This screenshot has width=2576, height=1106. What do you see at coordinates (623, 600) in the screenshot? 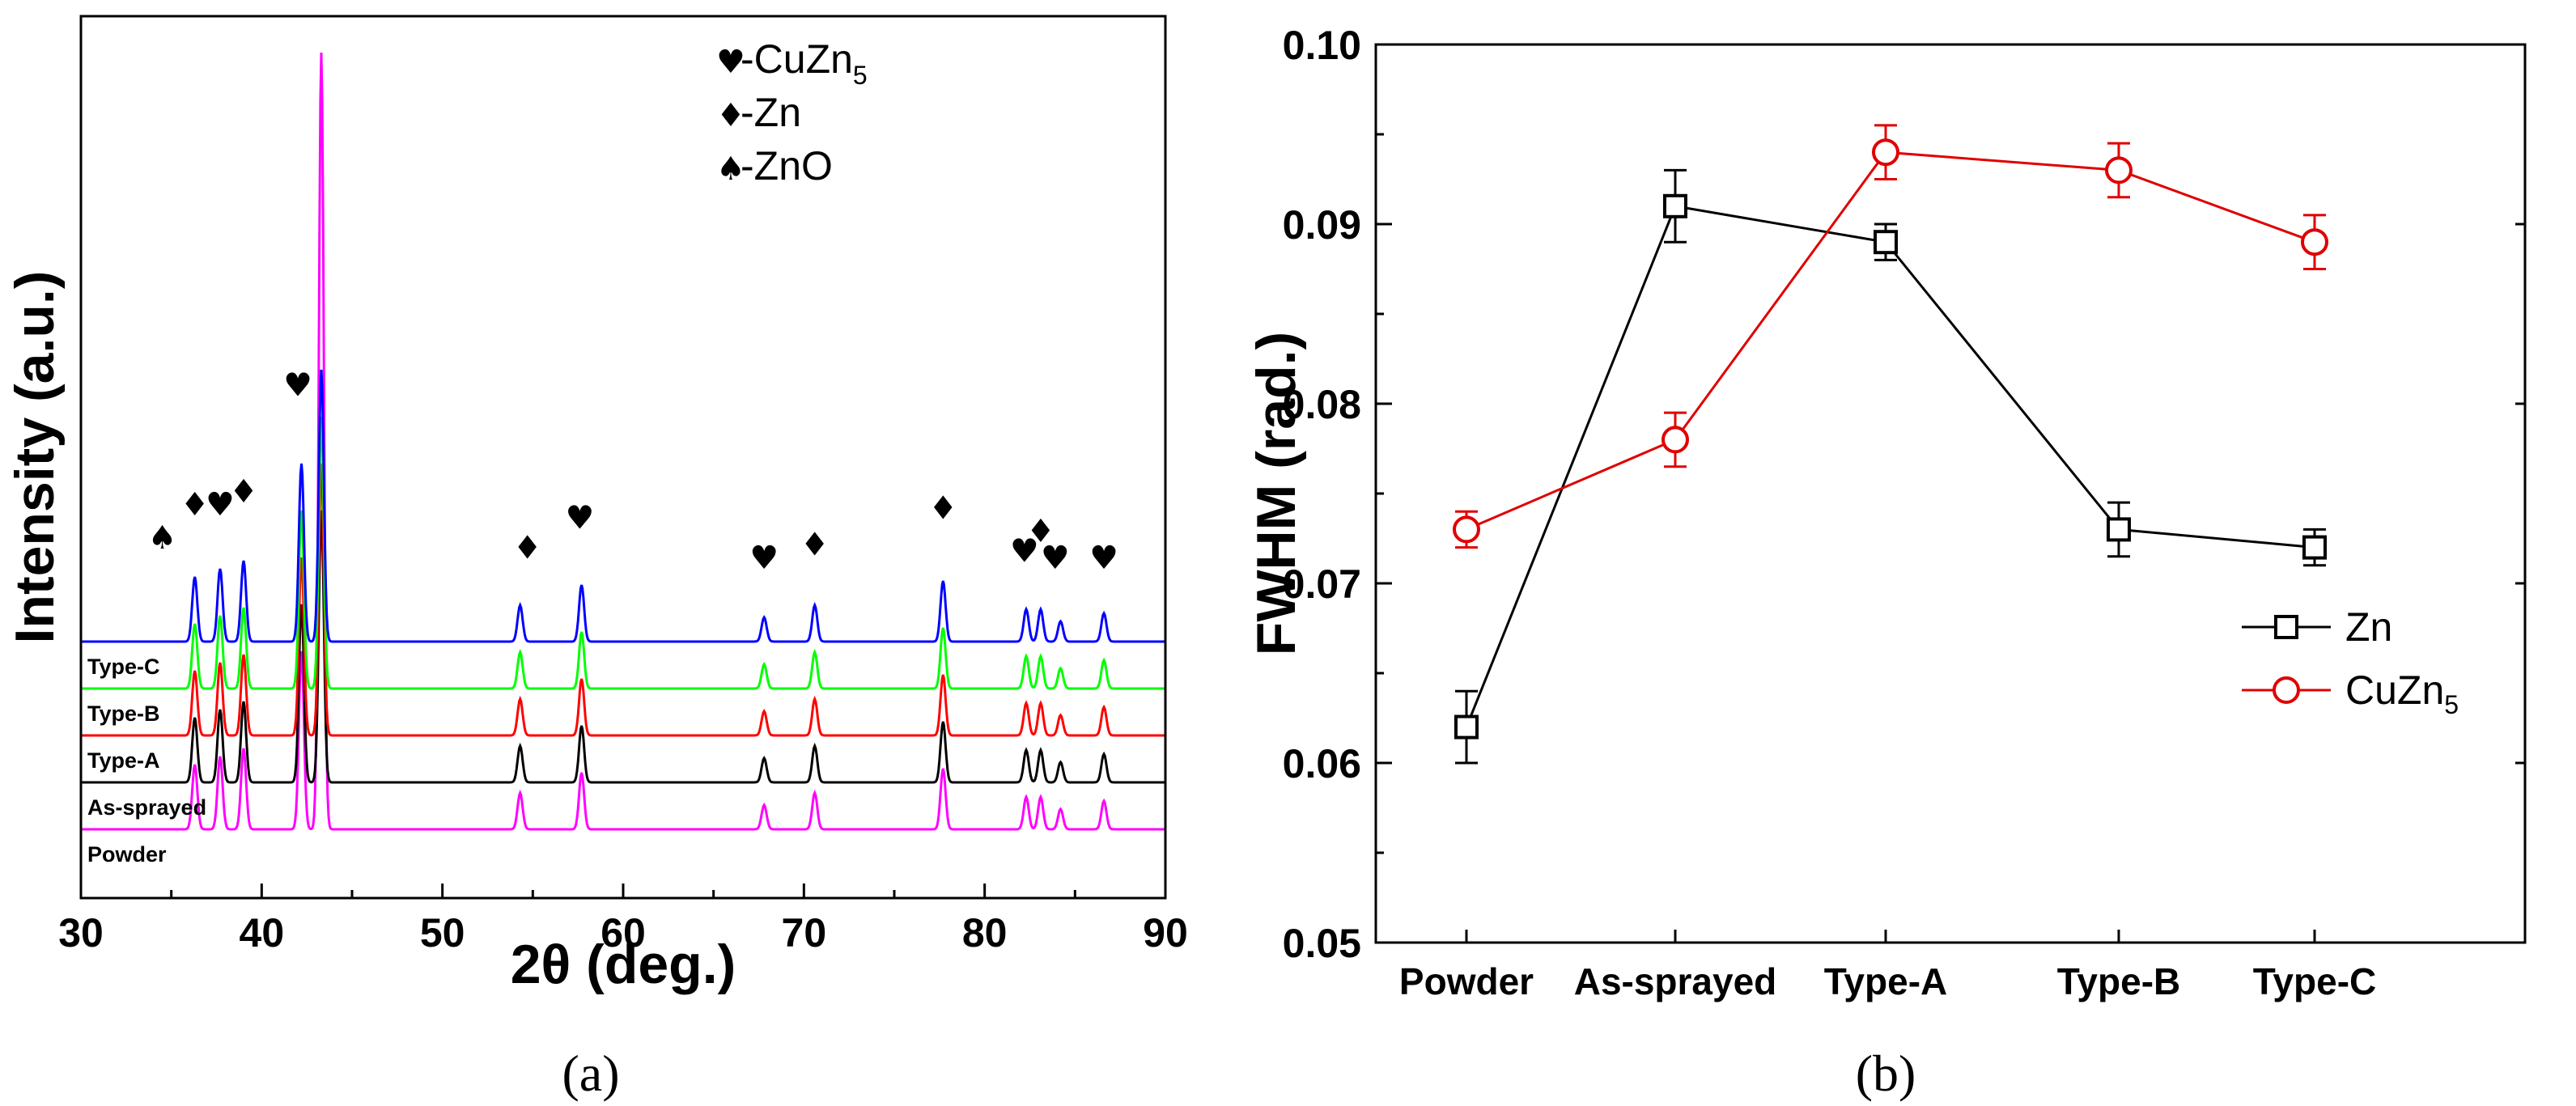
I see `trace-type-a` at bounding box center [623, 600].